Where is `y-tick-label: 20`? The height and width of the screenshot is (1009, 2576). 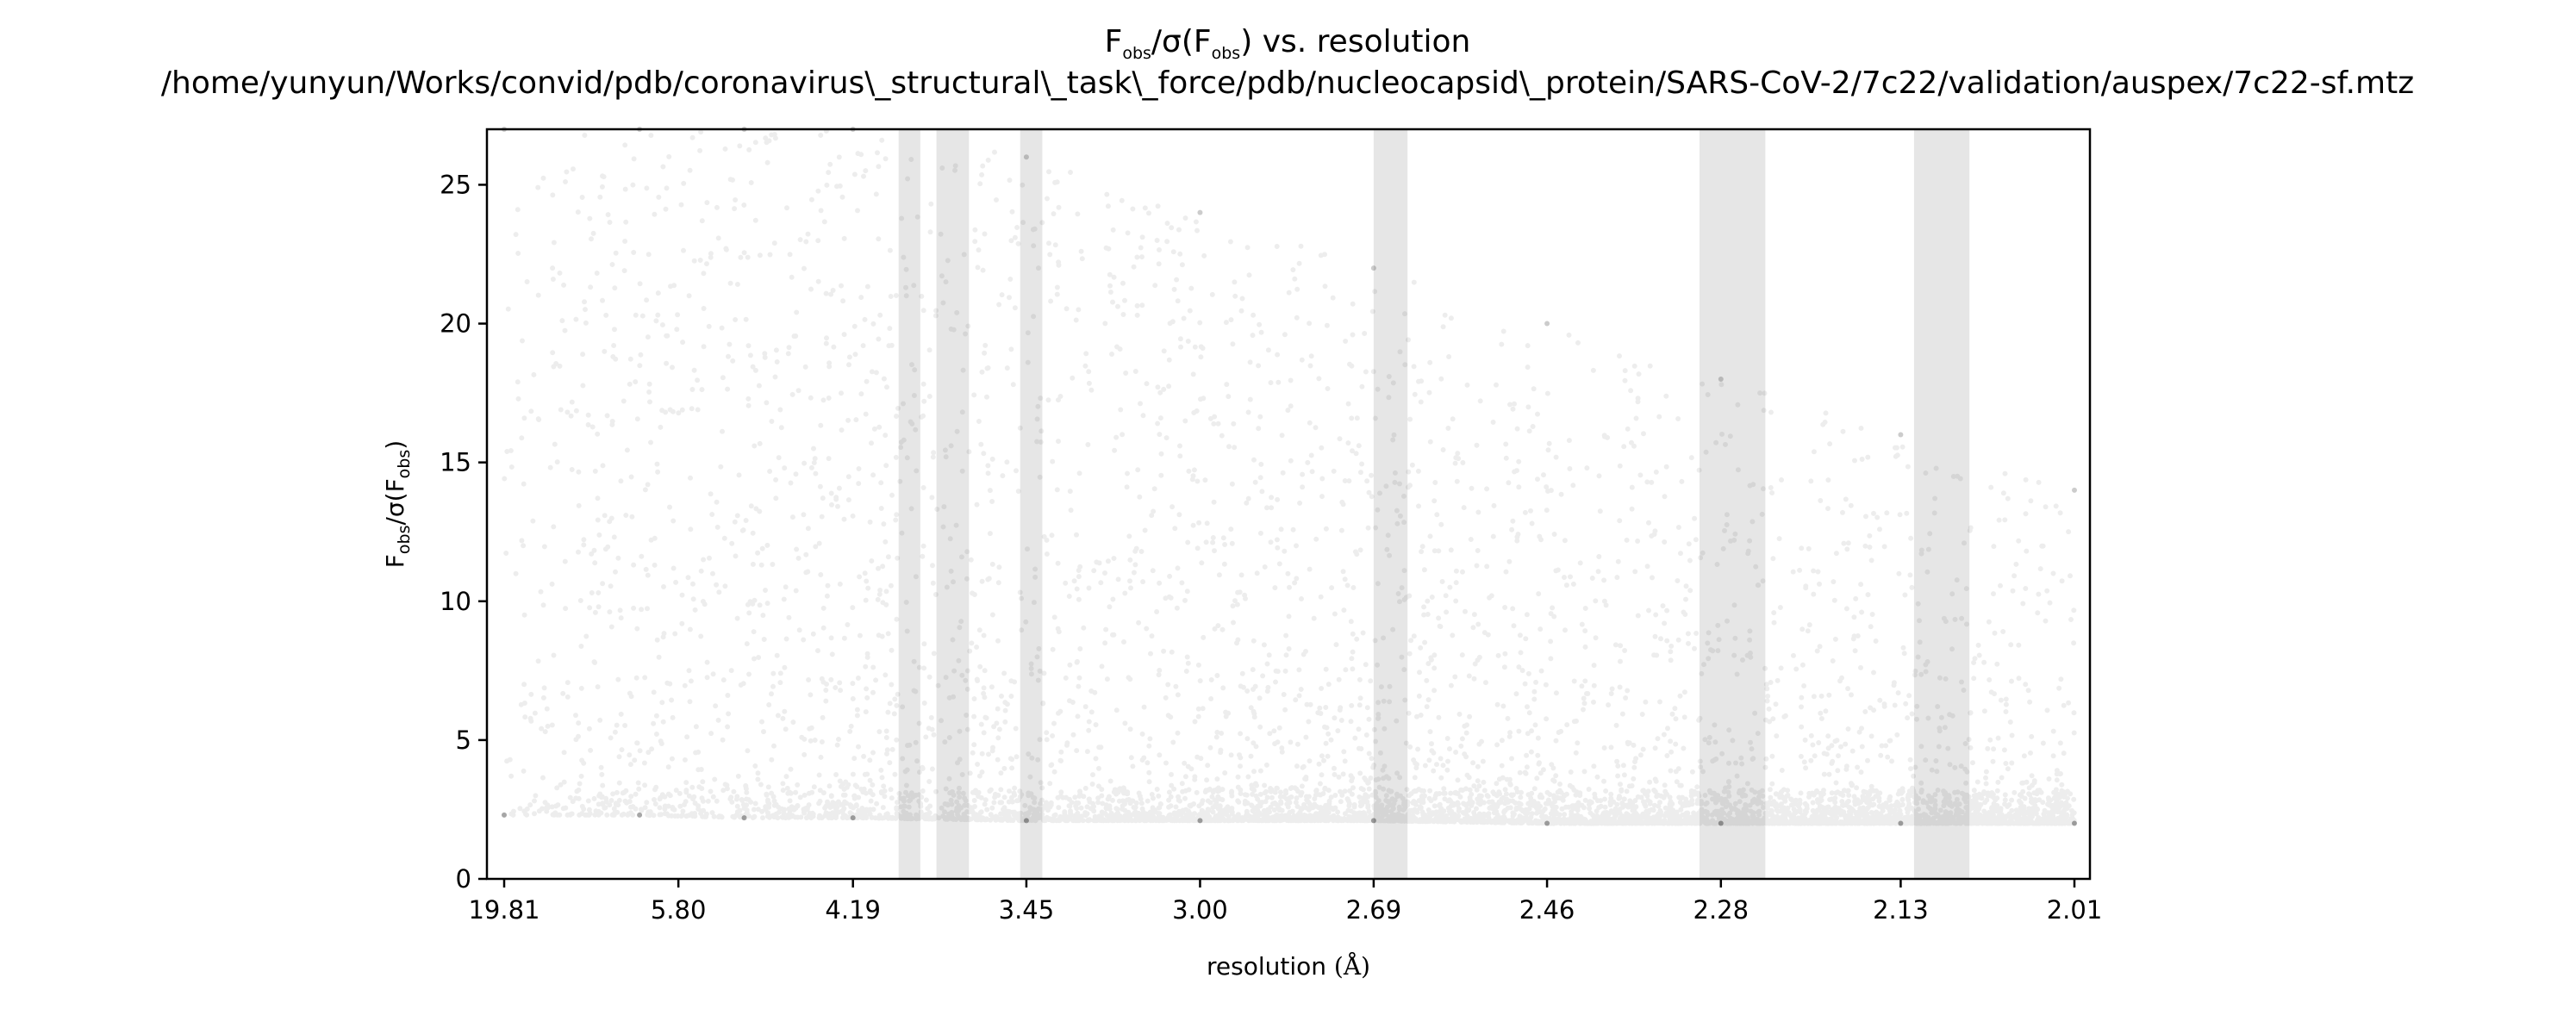
y-tick-label: 20 is located at coordinates (455, 324).